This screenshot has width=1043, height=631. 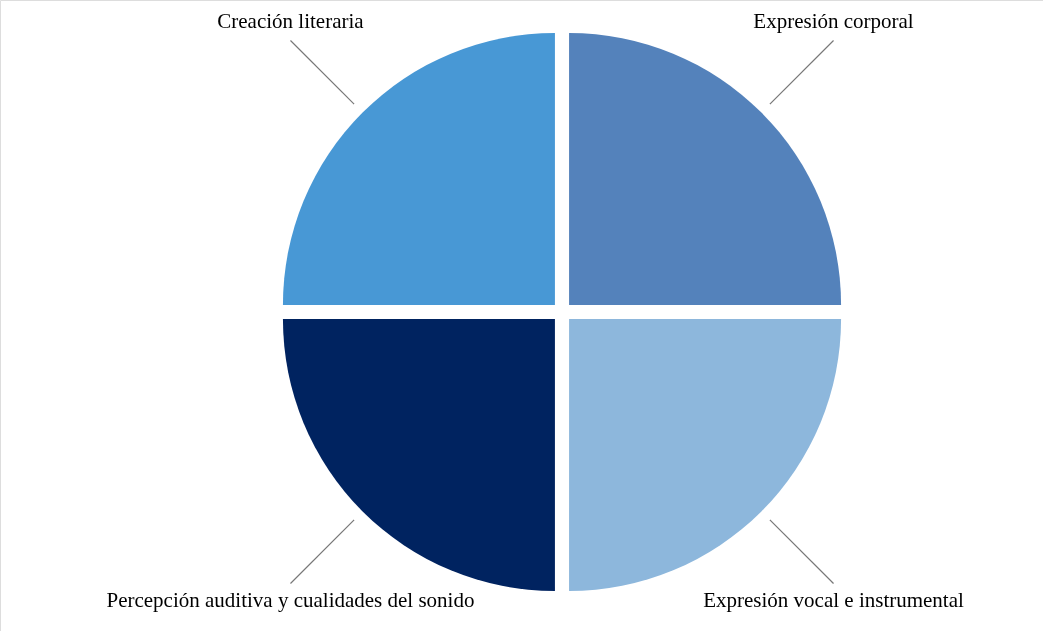 What do you see at coordinates (290, 599) in the screenshot?
I see `slice-label: Percepción auditiva y cualidades del sonido` at bounding box center [290, 599].